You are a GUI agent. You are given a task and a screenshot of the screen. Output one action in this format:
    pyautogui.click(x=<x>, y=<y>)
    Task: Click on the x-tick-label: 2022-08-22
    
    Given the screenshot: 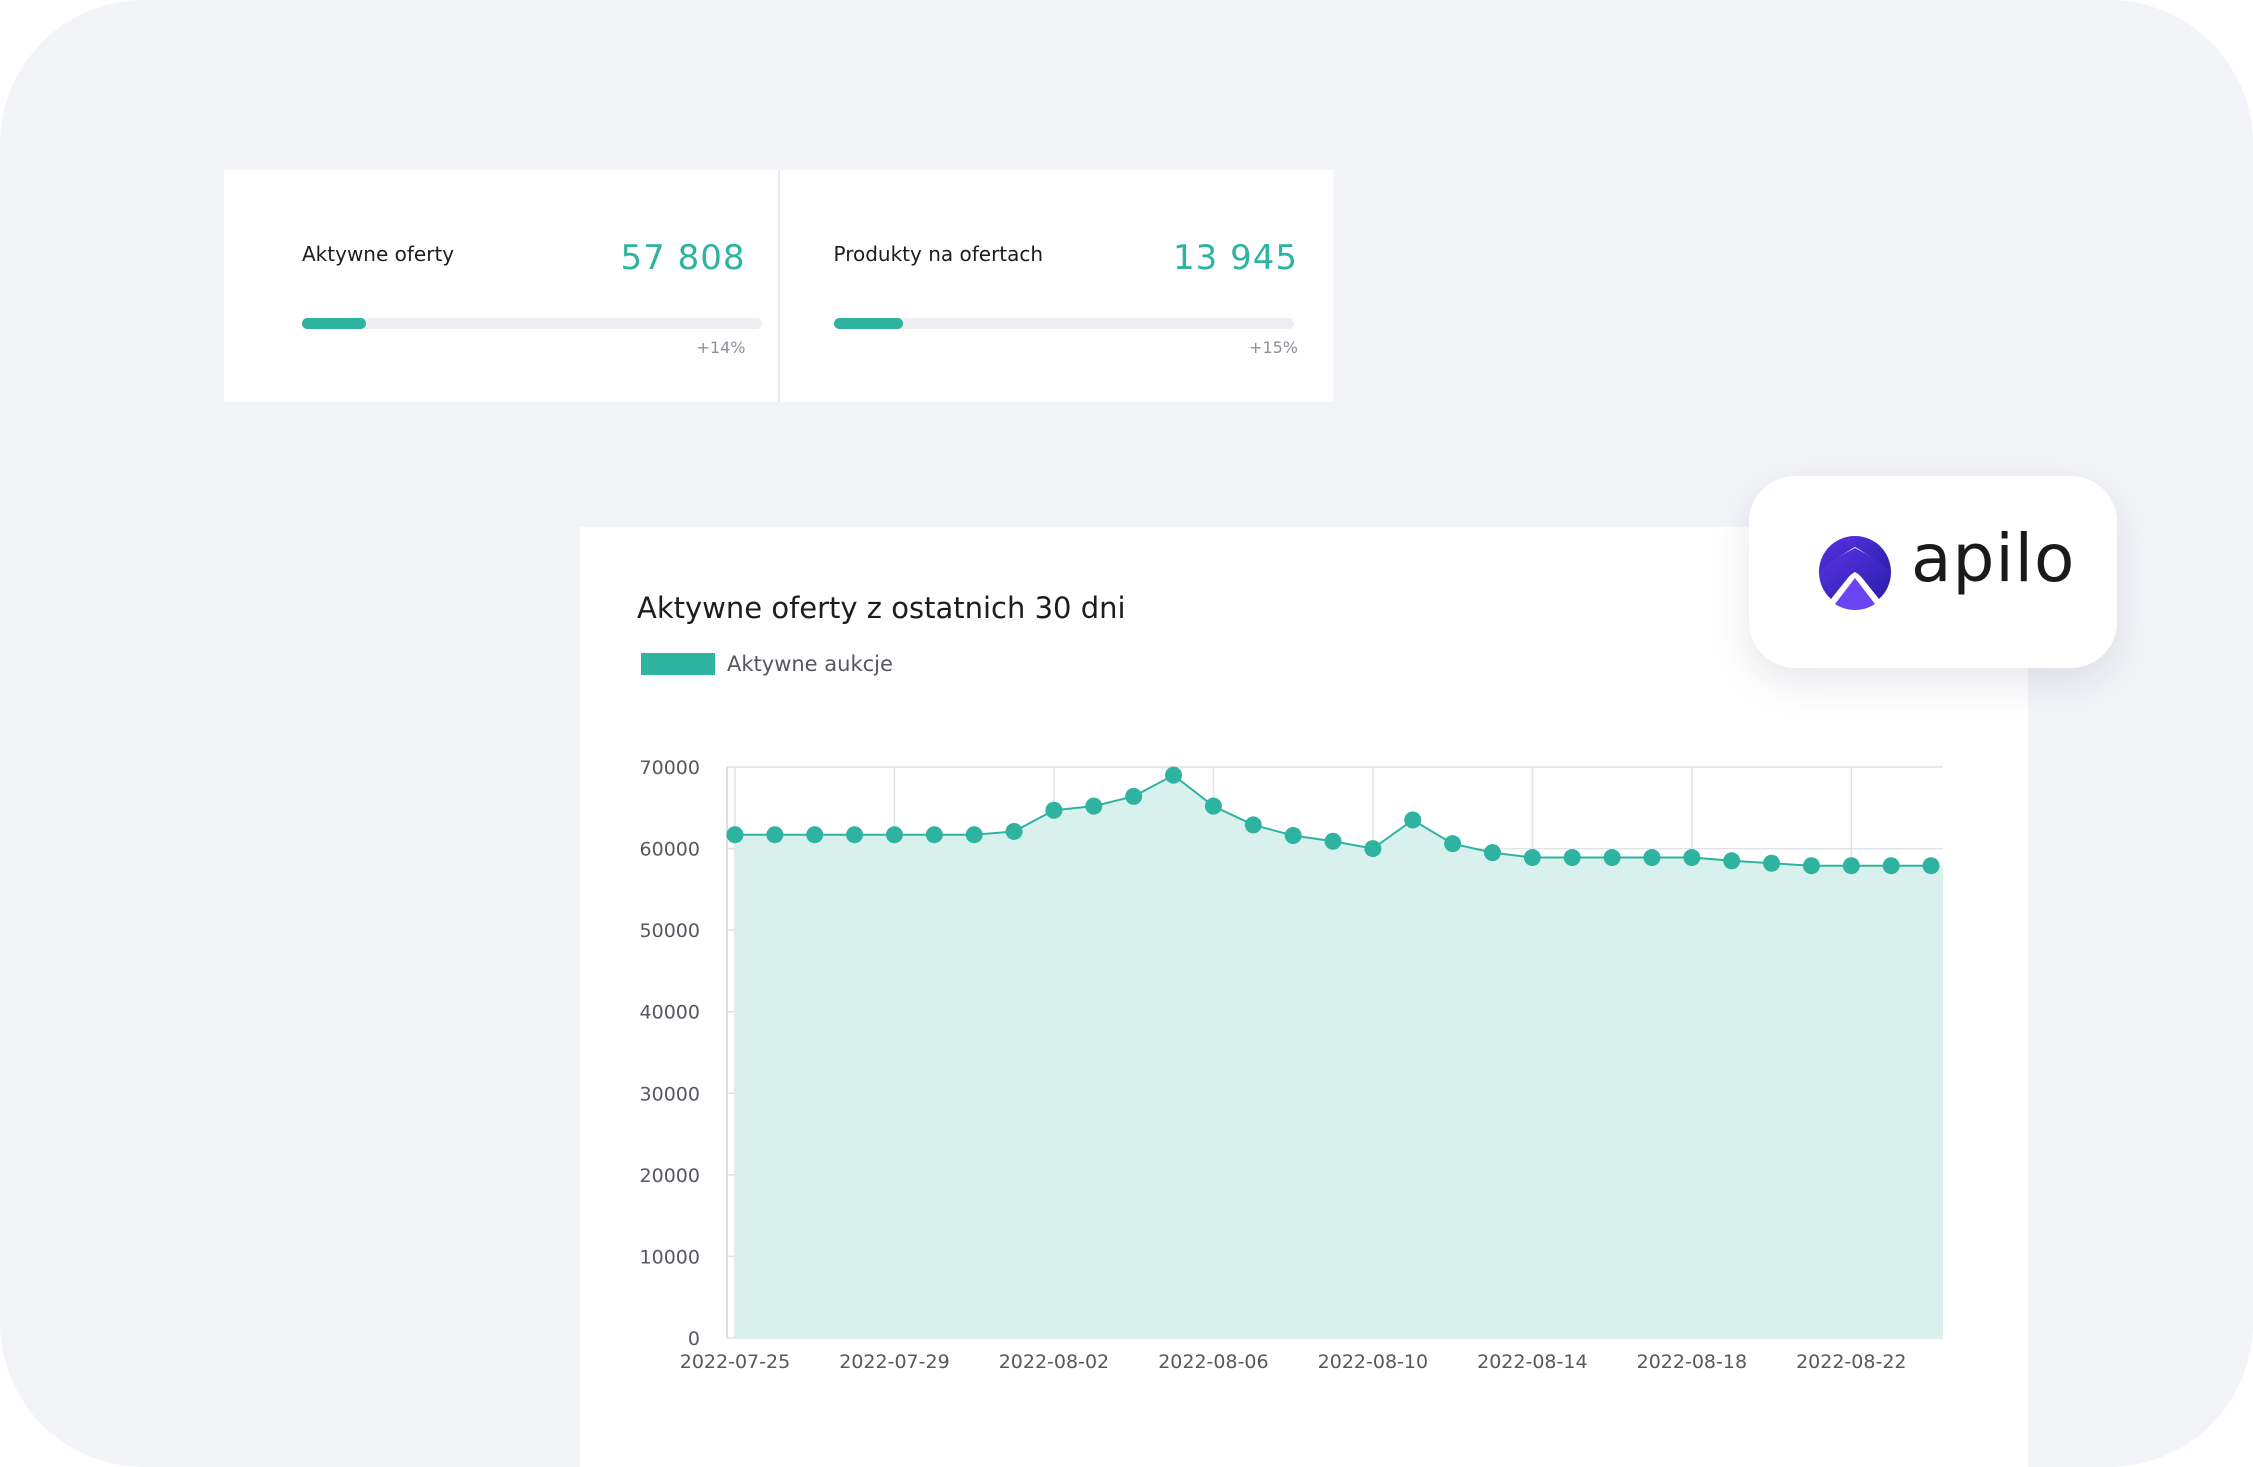 What is the action you would take?
    pyautogui.click(x=1851, y=1362)
    